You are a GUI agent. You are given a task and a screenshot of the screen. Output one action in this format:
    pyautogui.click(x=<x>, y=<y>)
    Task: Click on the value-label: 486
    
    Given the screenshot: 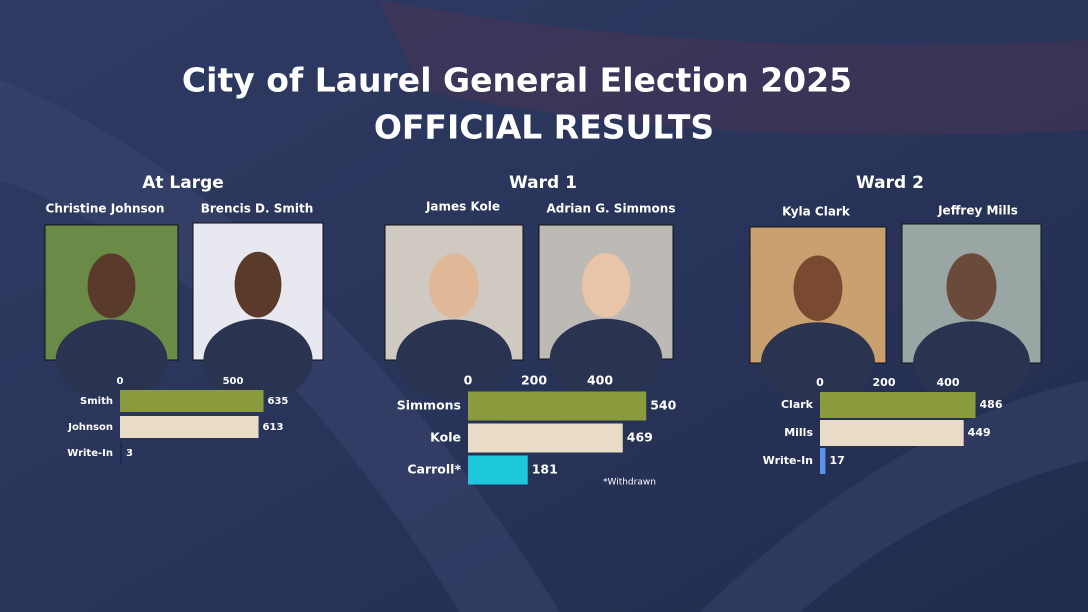 What is the action you would take?
    pyautogui.click(x=991, y=404)
    